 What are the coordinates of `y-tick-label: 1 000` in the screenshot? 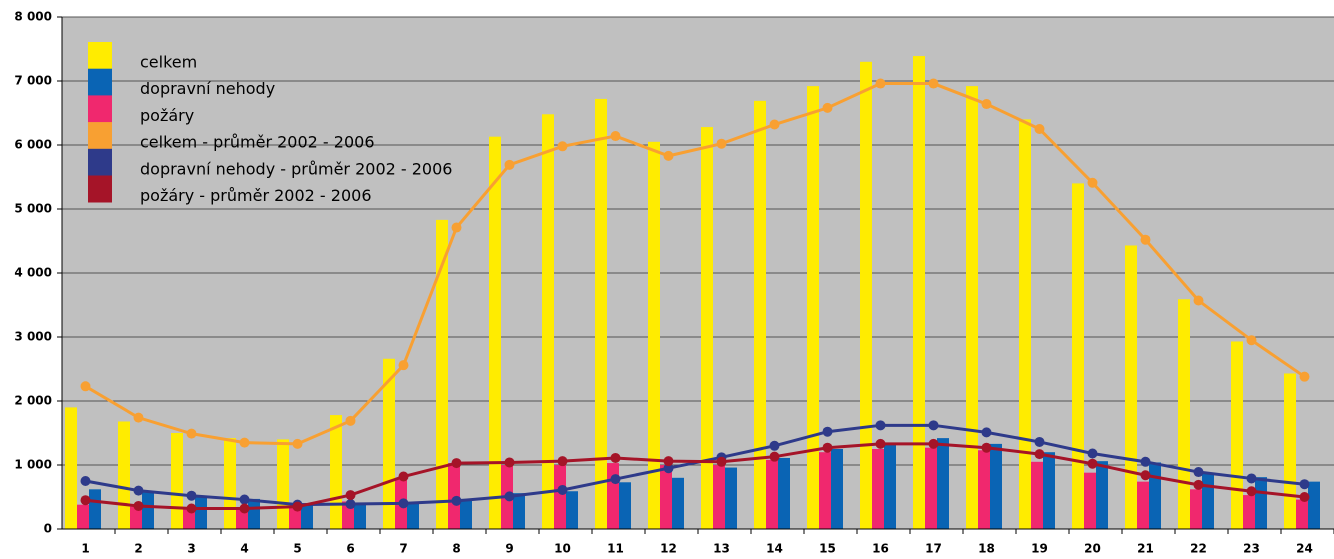 It's located at (33, 465).